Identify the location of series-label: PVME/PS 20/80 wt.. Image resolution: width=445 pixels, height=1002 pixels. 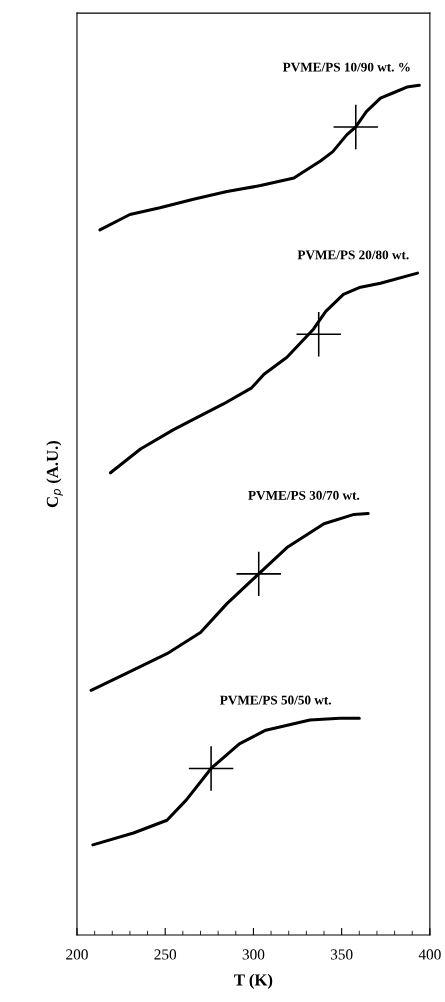
(353, 255).